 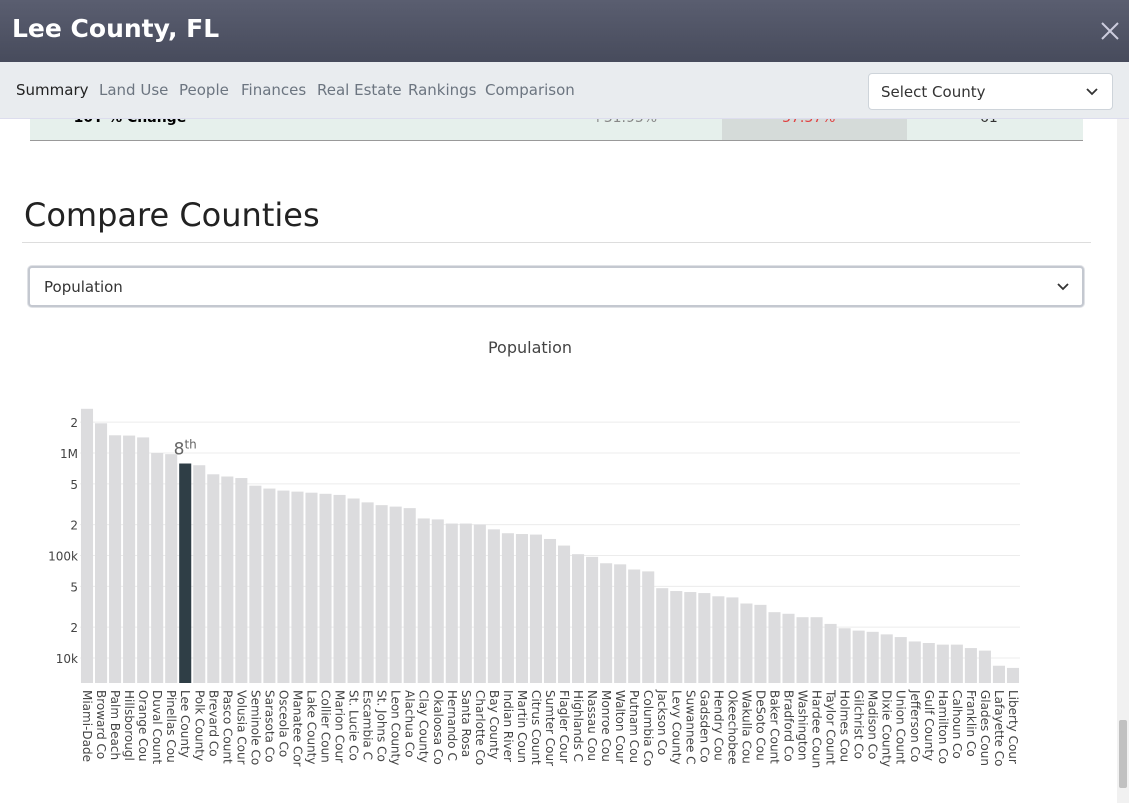 I want to click on x-tick-label: Gadsden Co, so click(x=704, y=726).